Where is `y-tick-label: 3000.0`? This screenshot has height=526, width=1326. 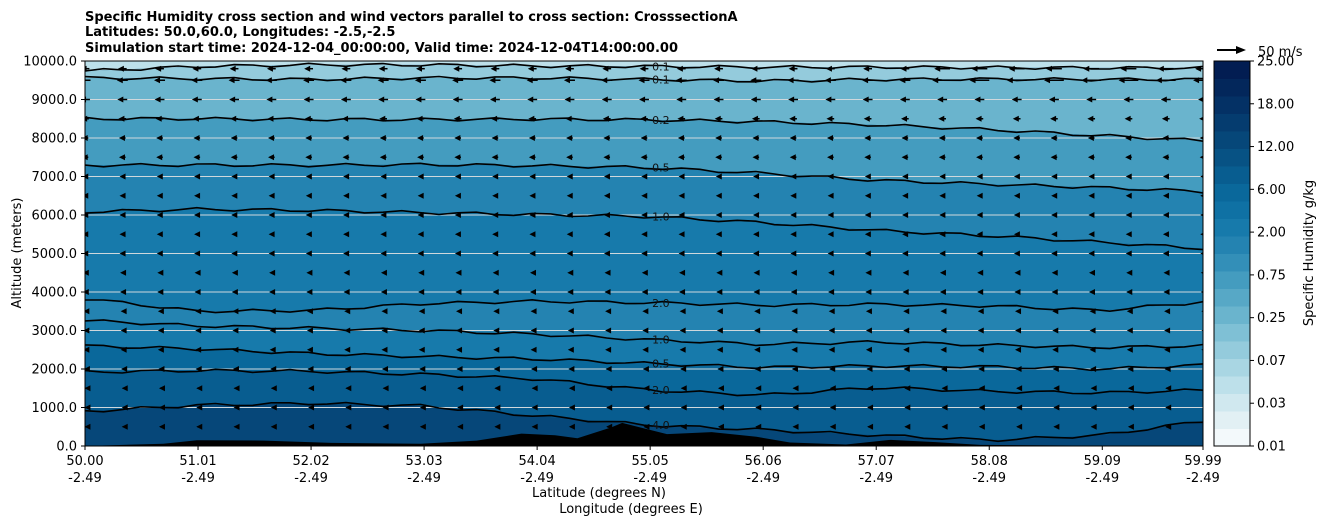
y-tick-label: 3000.0 is located at coordinates (55, 331).